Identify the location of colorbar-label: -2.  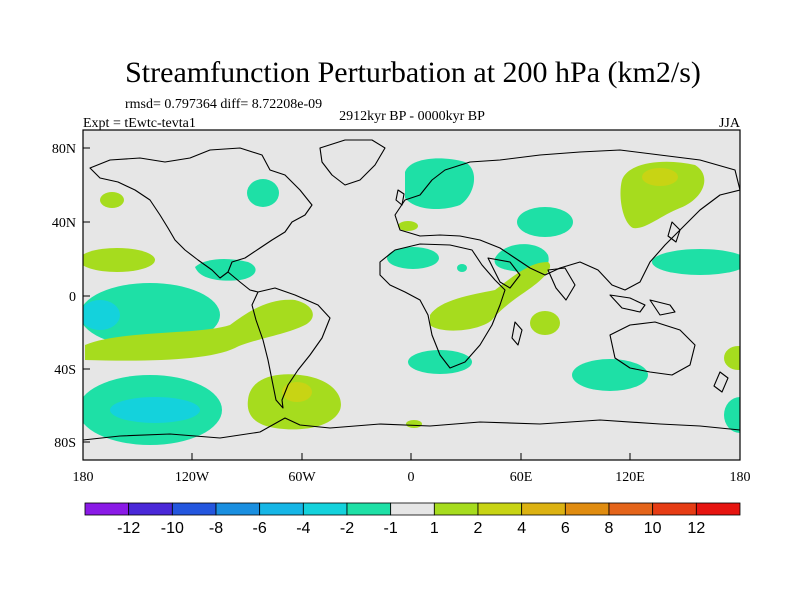
(347, 528).